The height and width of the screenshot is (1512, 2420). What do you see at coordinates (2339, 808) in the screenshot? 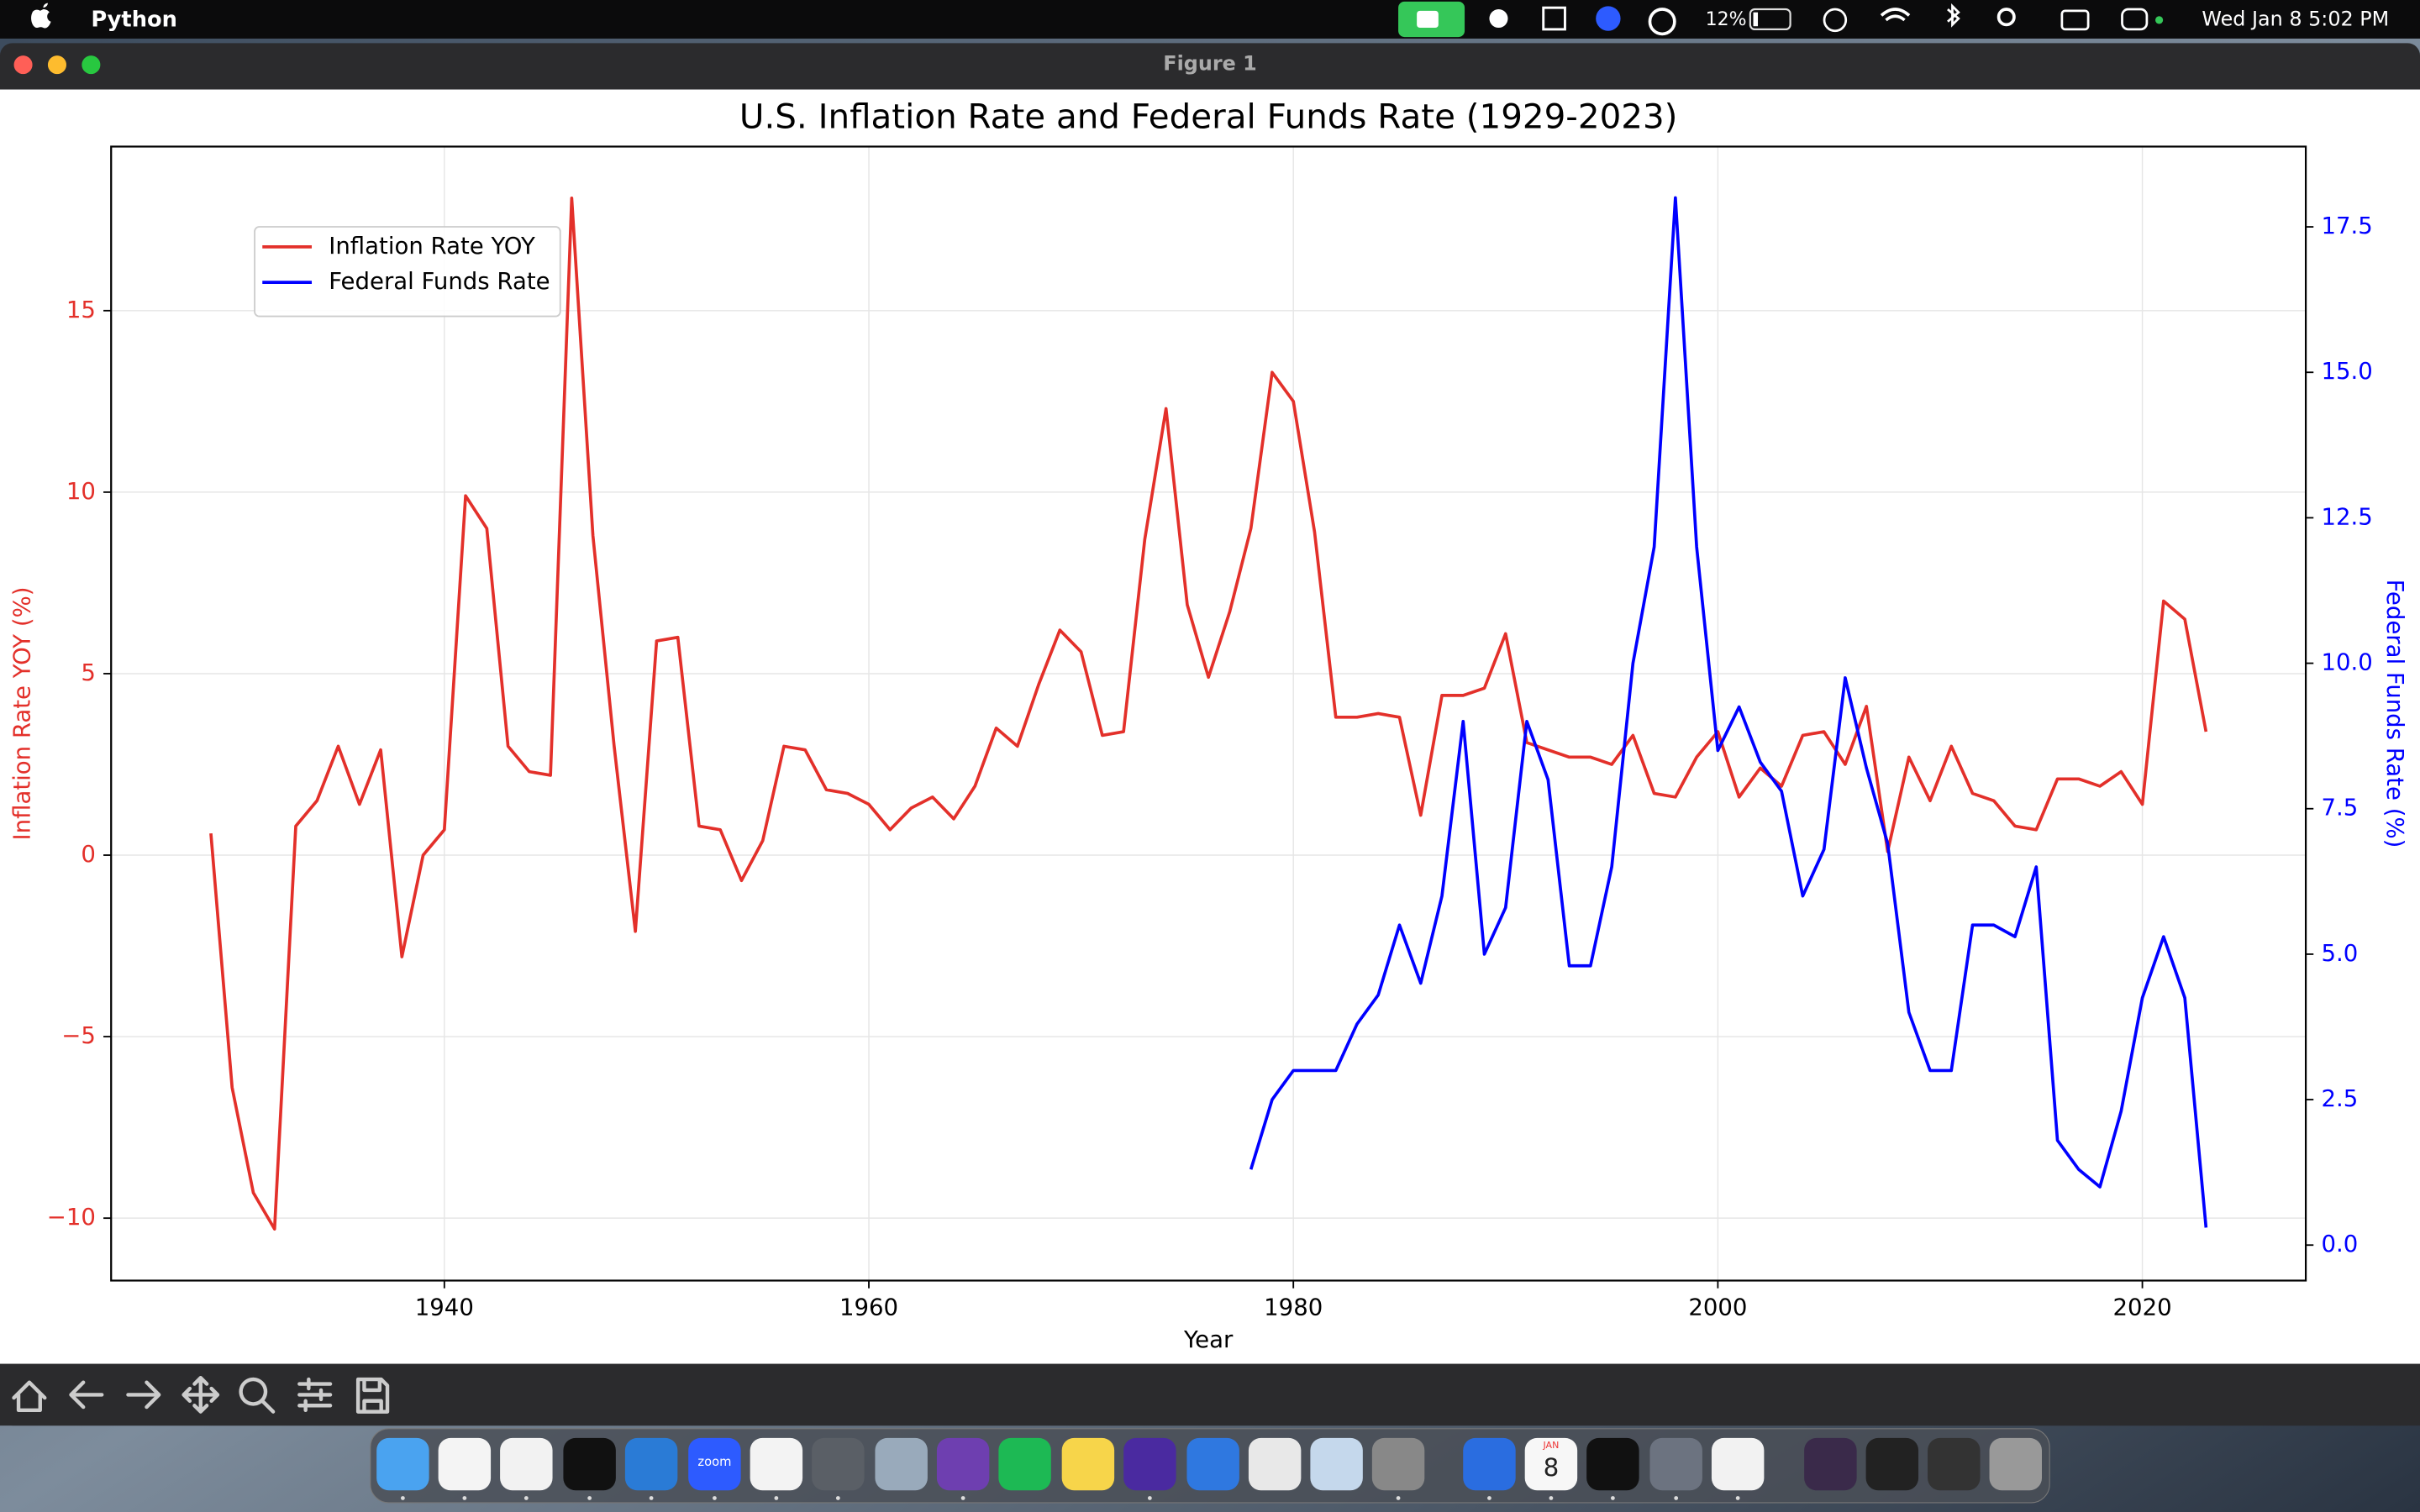
I see `y2-tick-label: 7.5` at bounding box center [2339, 808].